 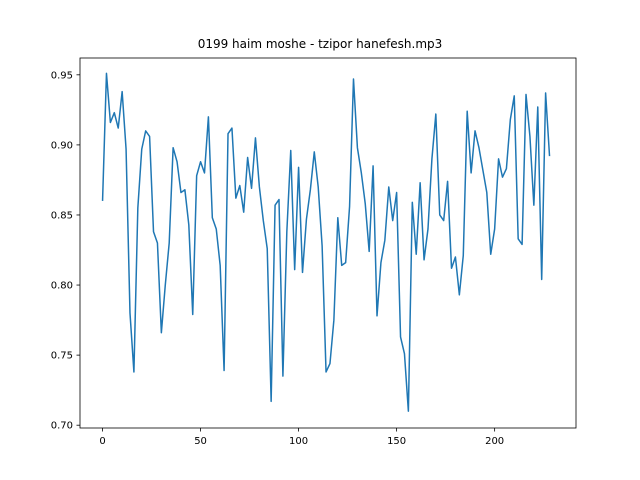 I want to click on y-axis: 0.70 0.75 0.80 0.85 0.90 0.95, so click(x=65, y=251).